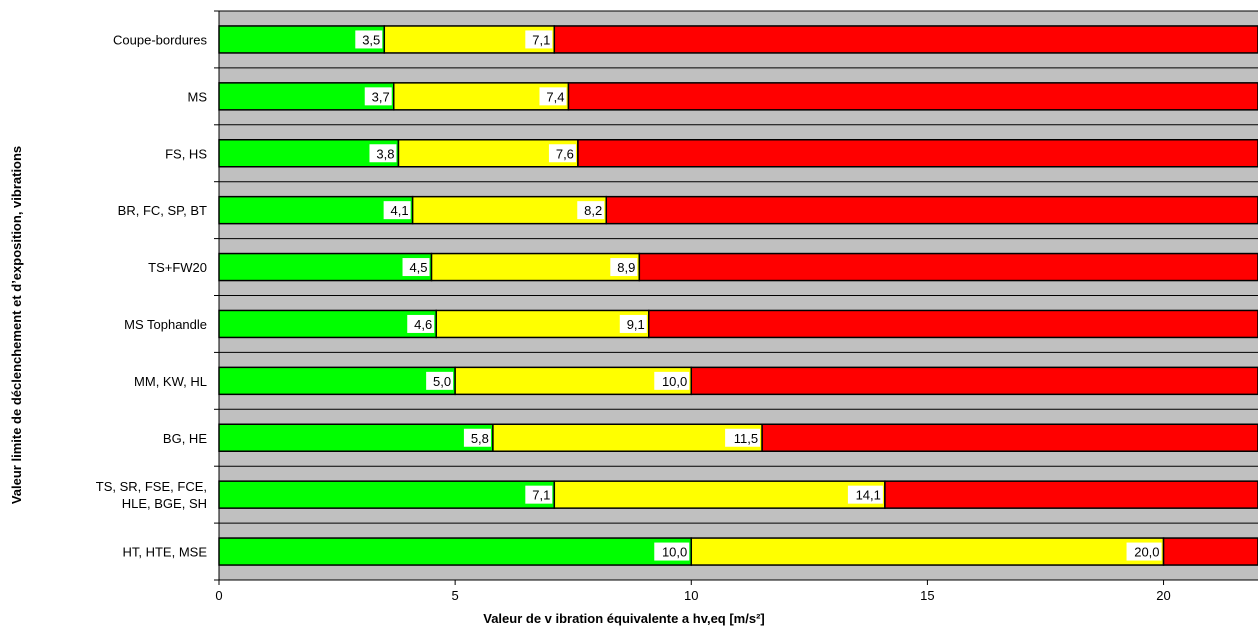  I want to click on data-label: 8,9, so click(626, 267).